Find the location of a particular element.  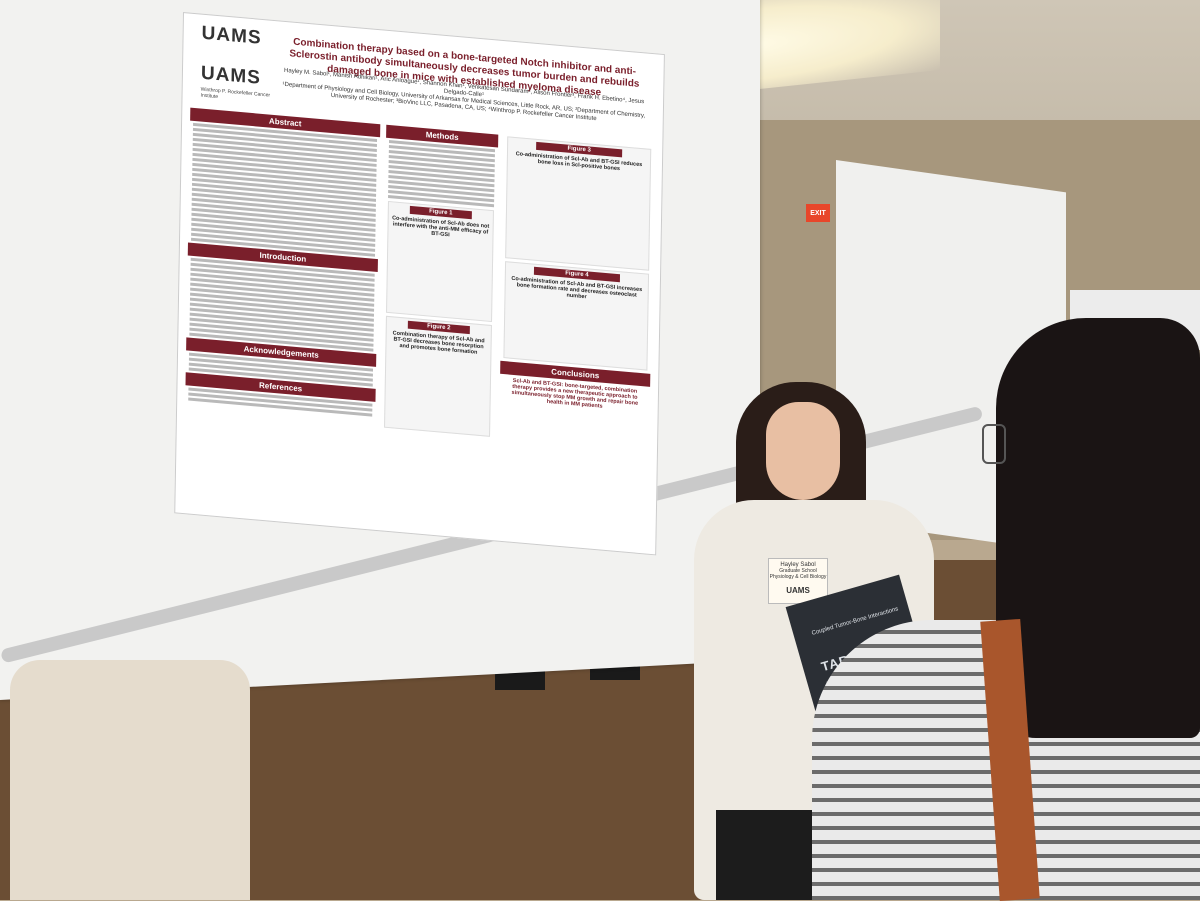

presenter-face is located at coordinates (803, 451).